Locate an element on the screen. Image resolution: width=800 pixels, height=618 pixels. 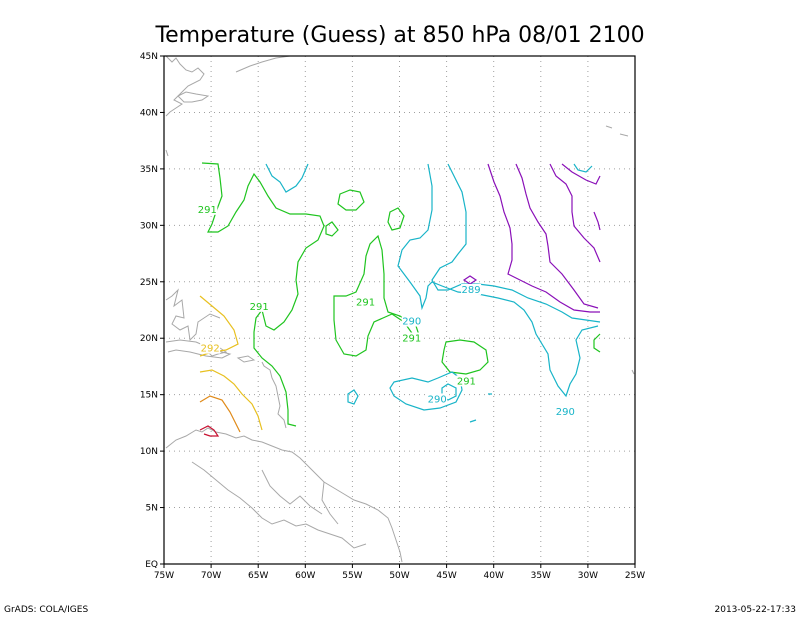
footer-left-credit: GrADS: COLA/IGES is located at coordinates (46, 610).